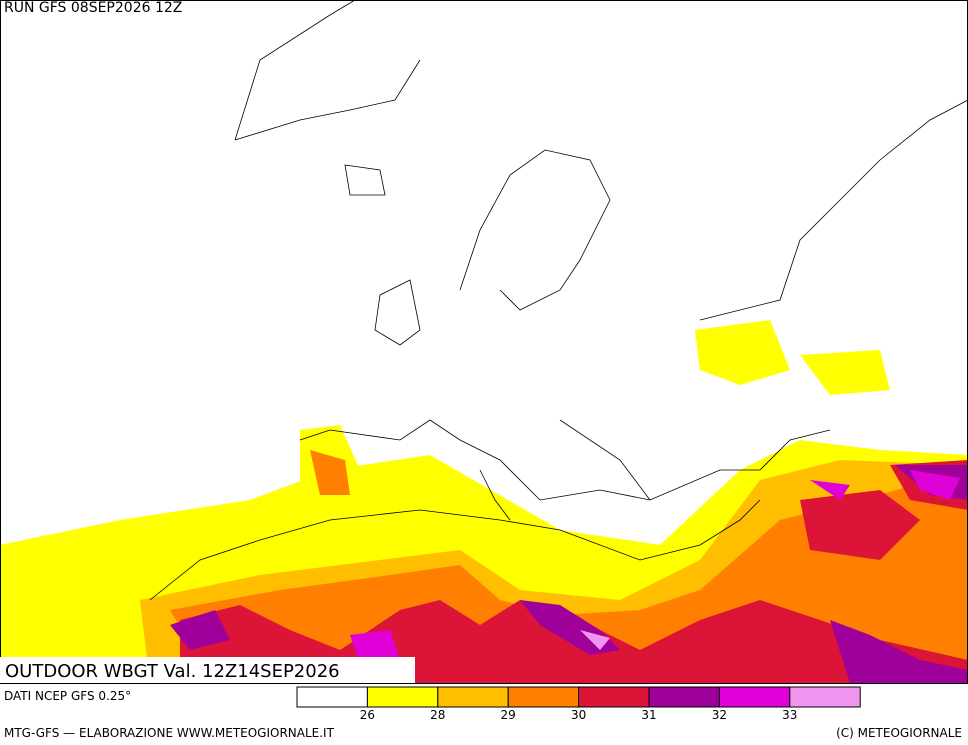  I want to click on colorbar-label: 26, so click(367, 715).